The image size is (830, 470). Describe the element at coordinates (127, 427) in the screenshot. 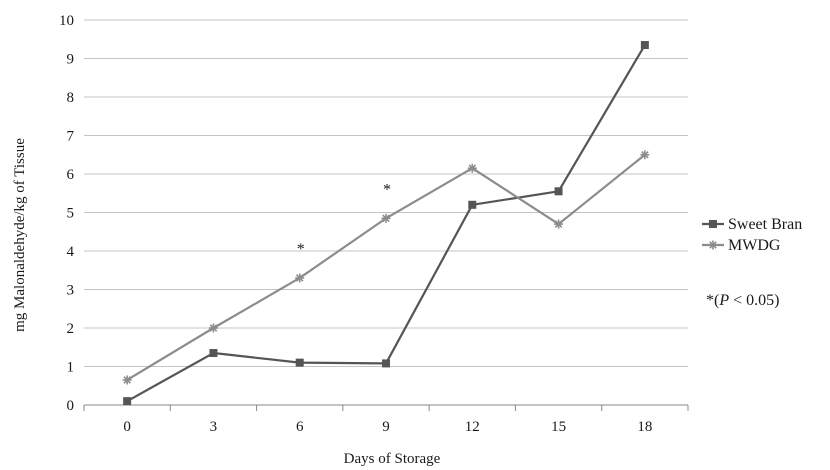

I see `x-tick-label: 0` at that location.